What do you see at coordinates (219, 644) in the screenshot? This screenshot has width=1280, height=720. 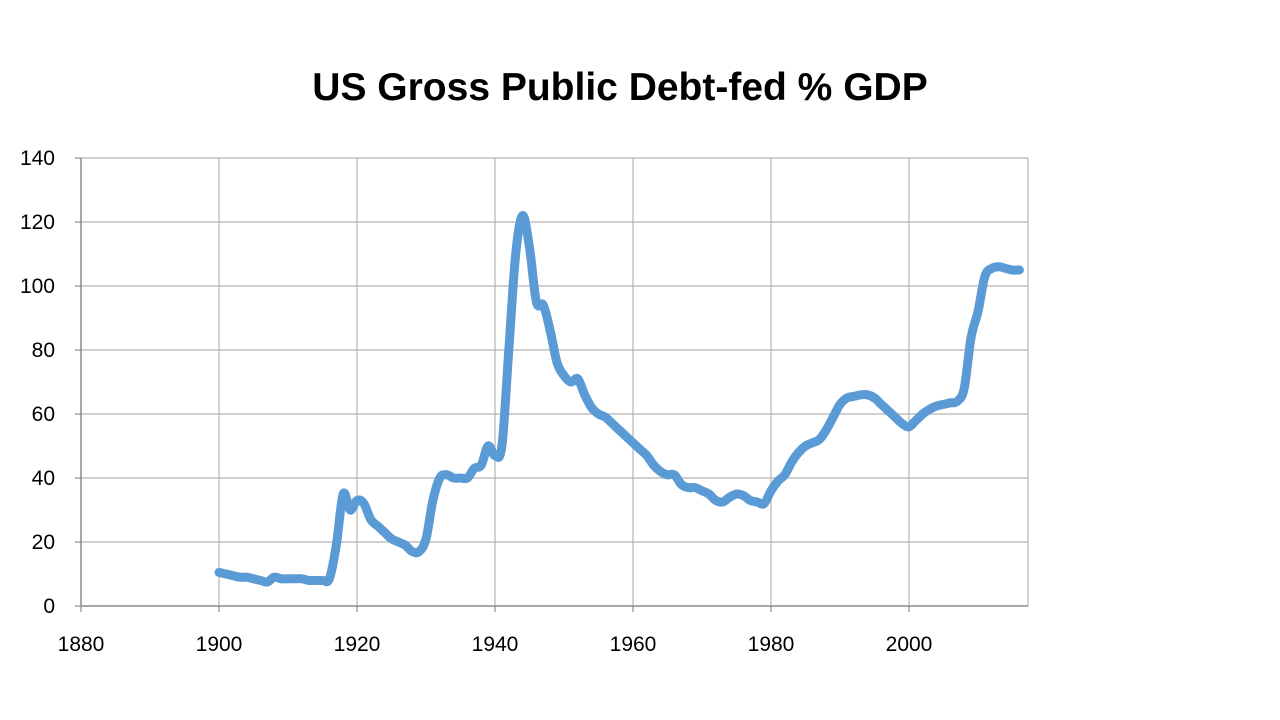 I see `x-tick-label: 1900` at bounding box center [219, 644].